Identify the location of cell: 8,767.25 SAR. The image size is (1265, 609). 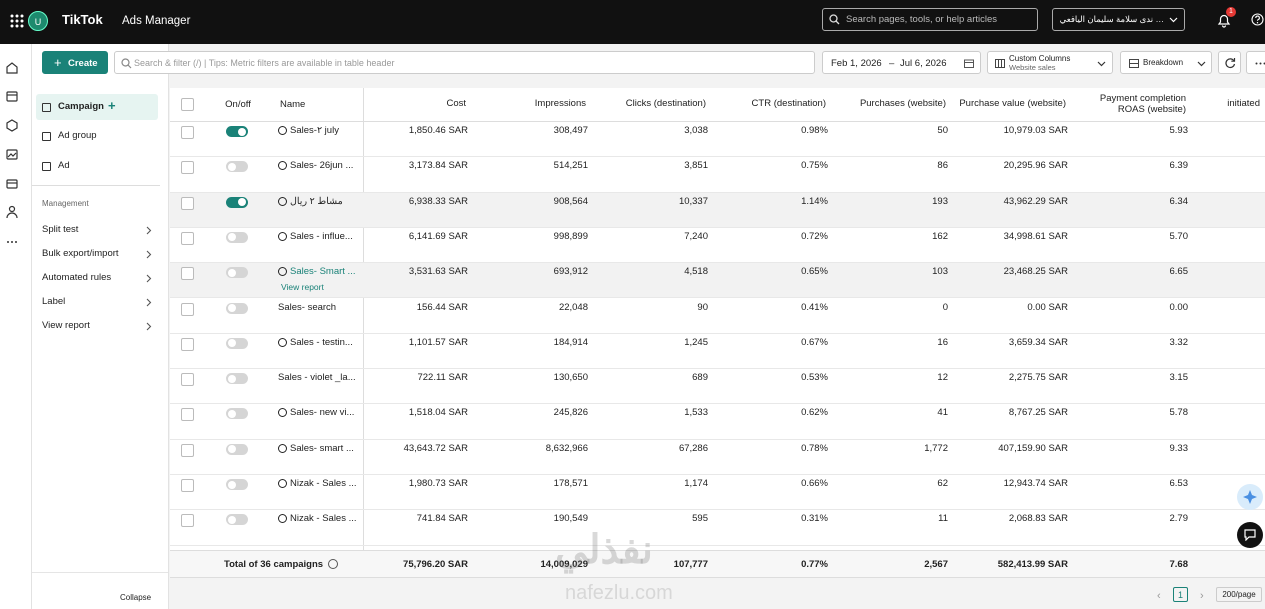
(1038, 413).